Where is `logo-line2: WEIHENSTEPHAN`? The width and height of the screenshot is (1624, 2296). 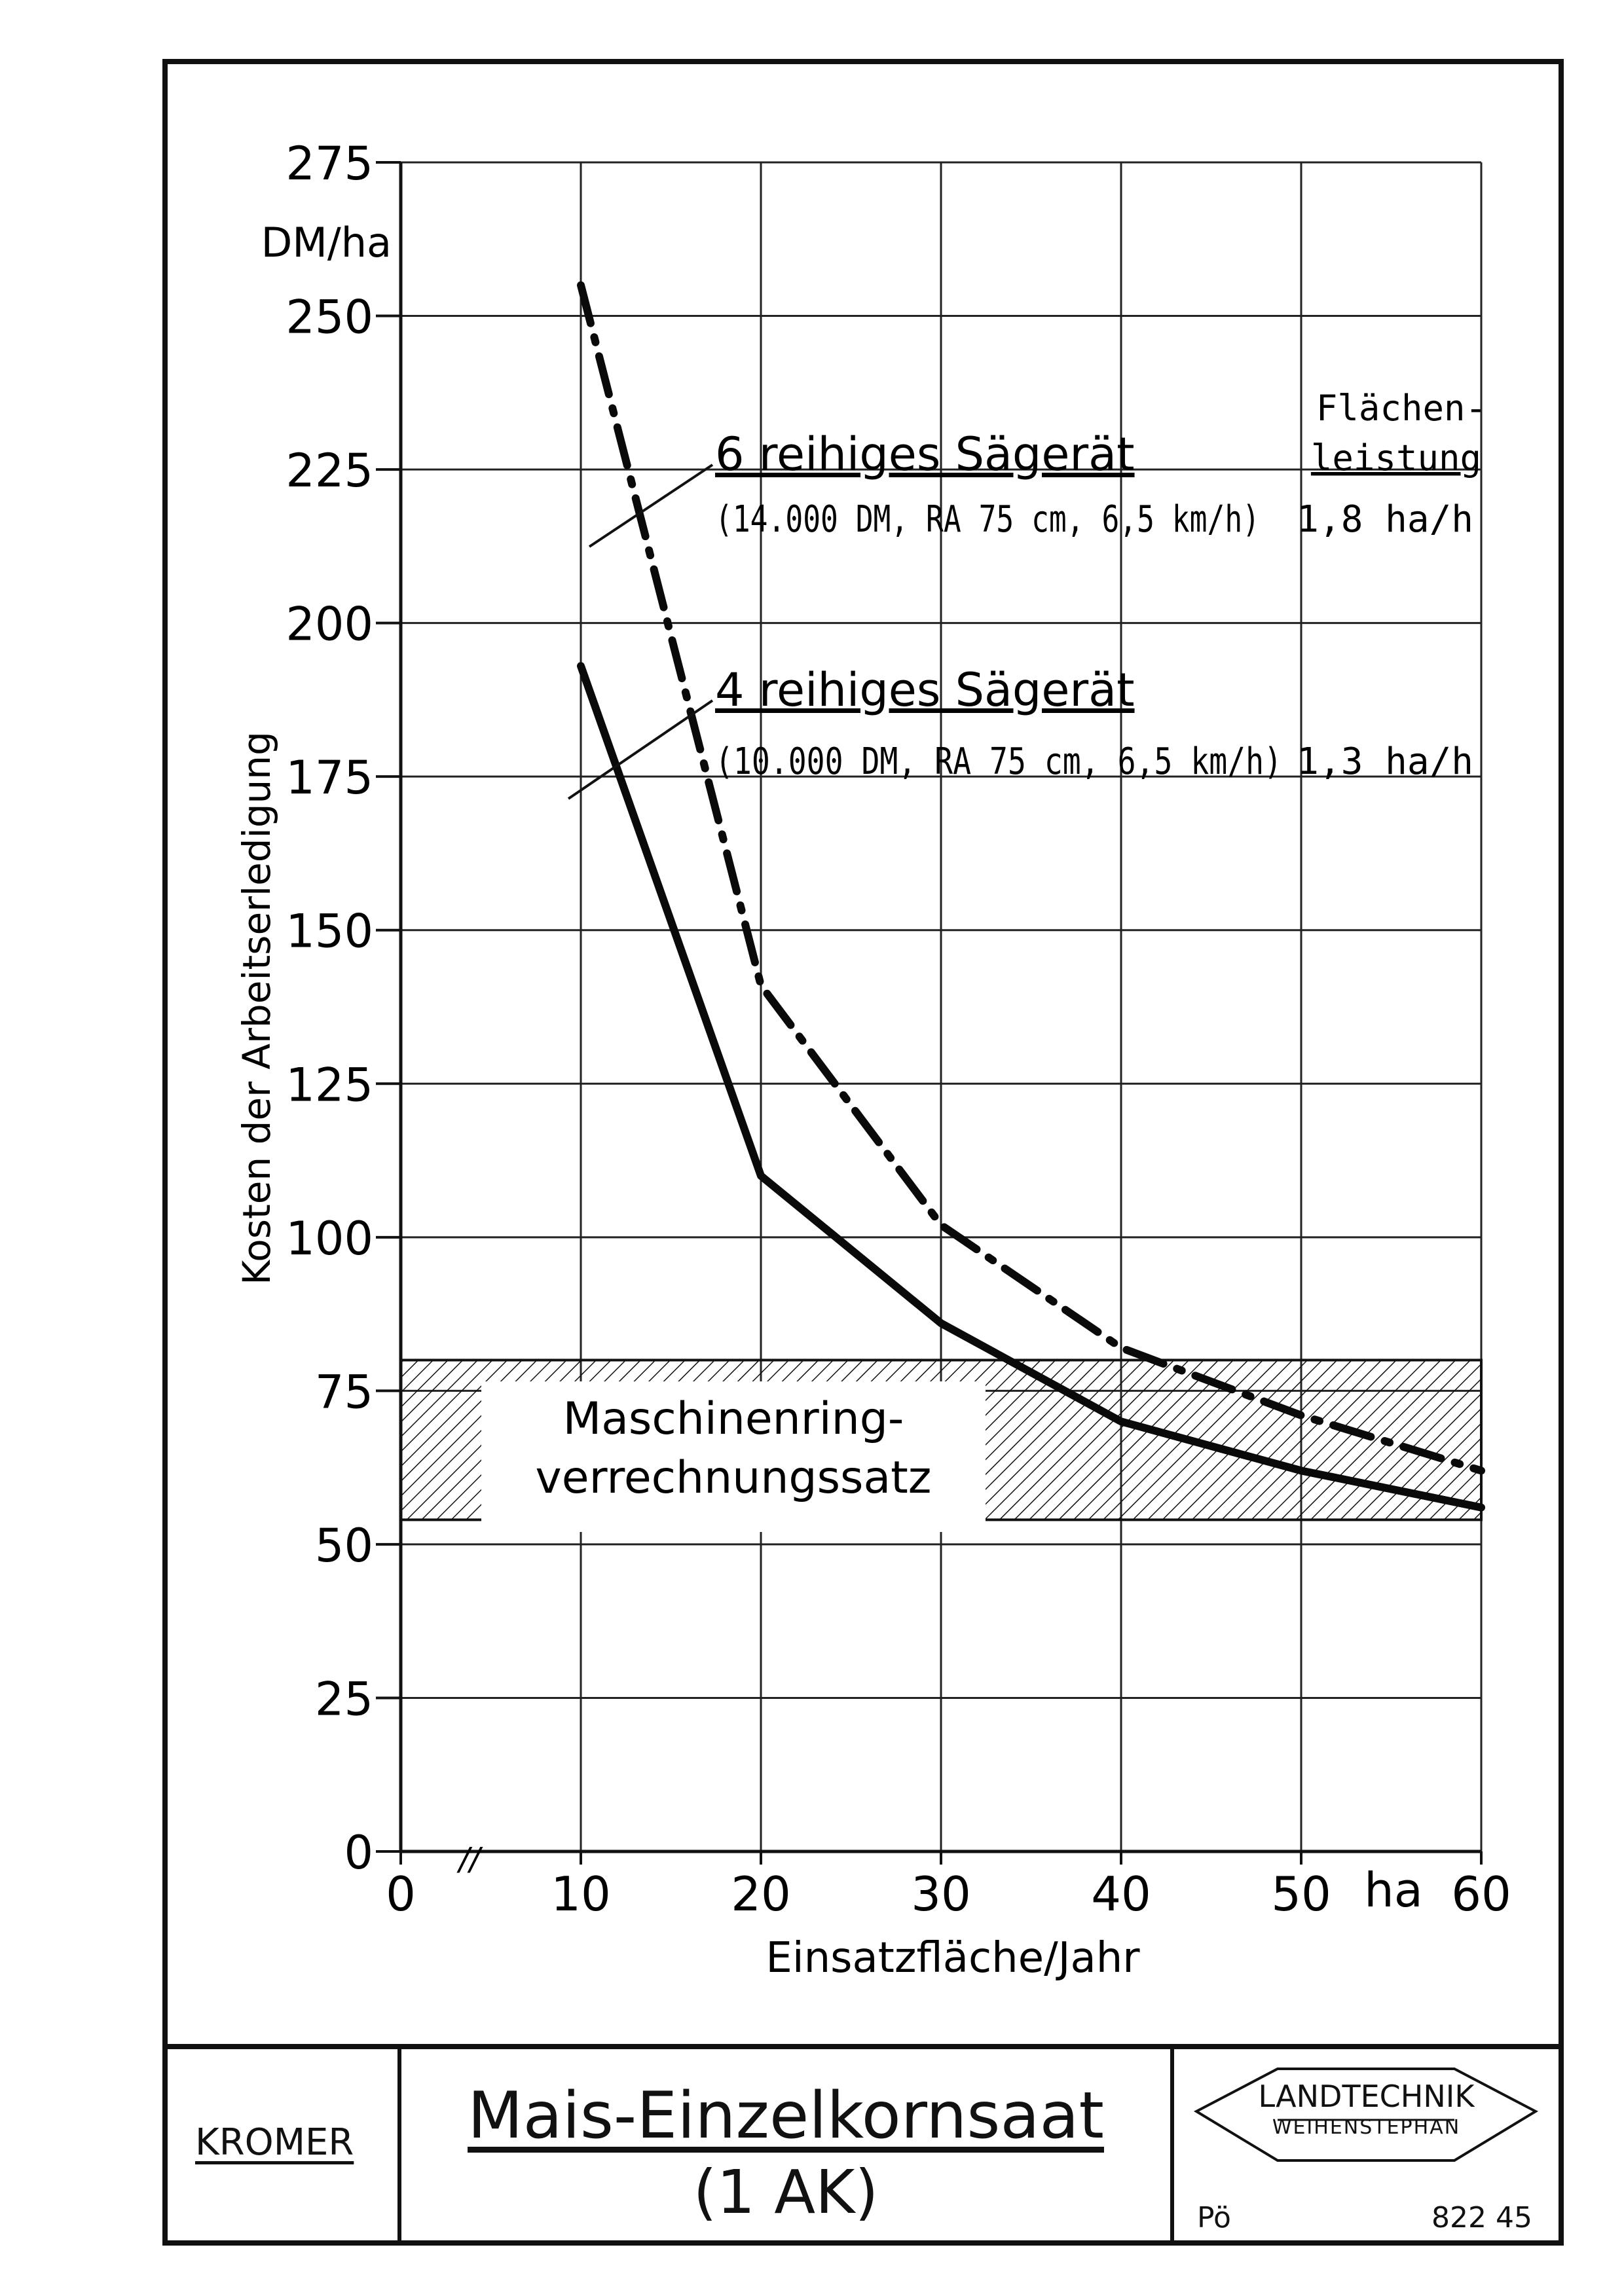 logo-line2: WEIHENSTEPHAN is located at coordinates (1366, 2127).